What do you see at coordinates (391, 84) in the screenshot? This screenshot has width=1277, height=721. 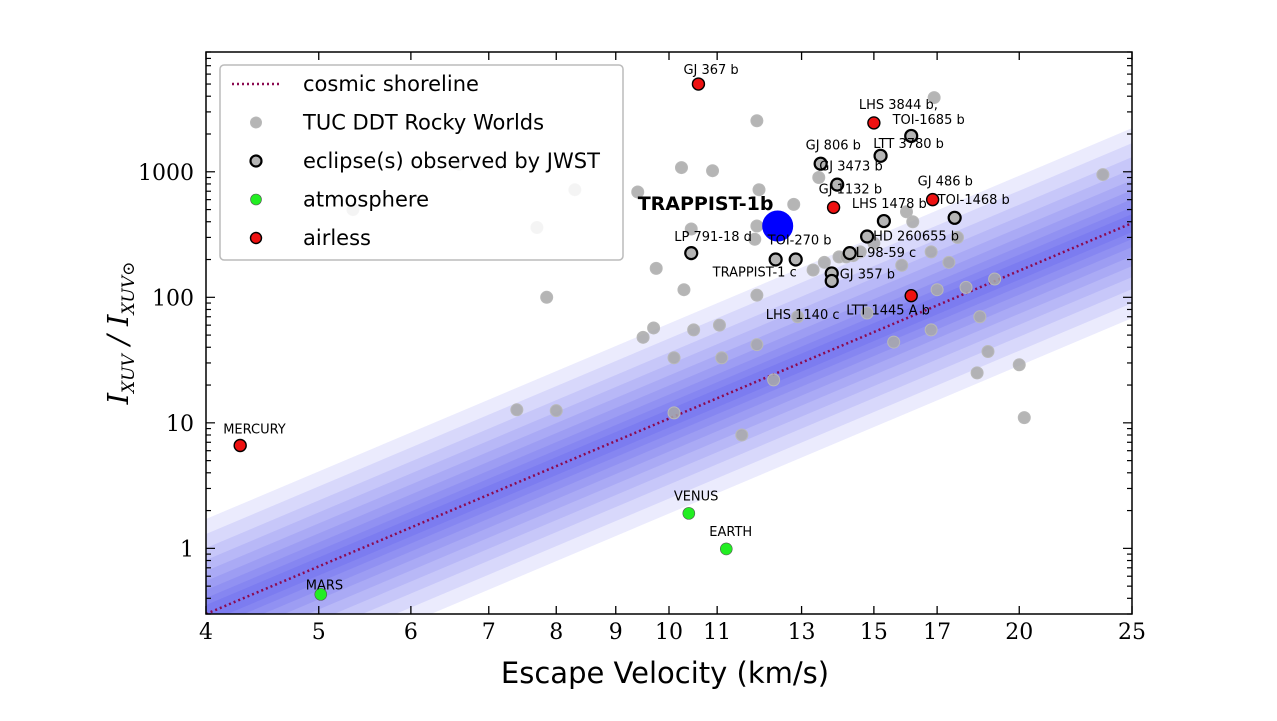 I see `legend-label: cosmic shoreline` at bounding box center [391, 84].